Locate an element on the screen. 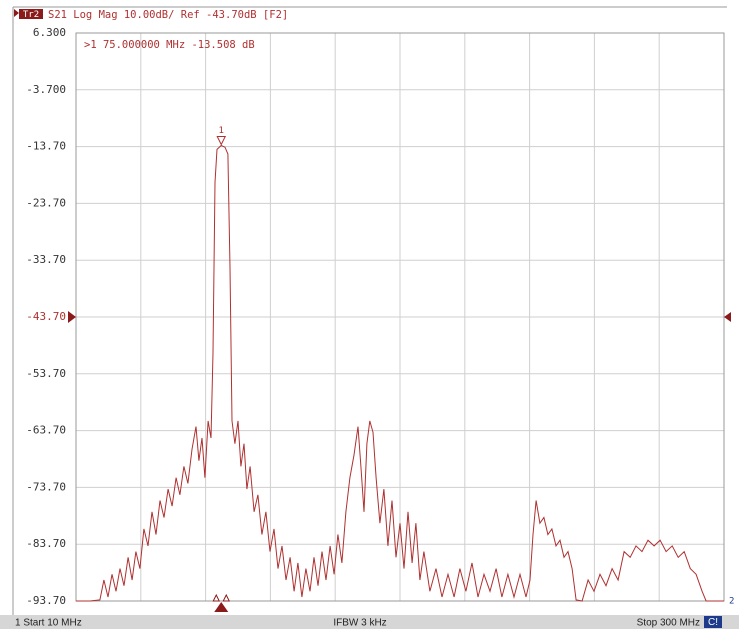  marker-label: 1 is located at coordinates (221, 131).